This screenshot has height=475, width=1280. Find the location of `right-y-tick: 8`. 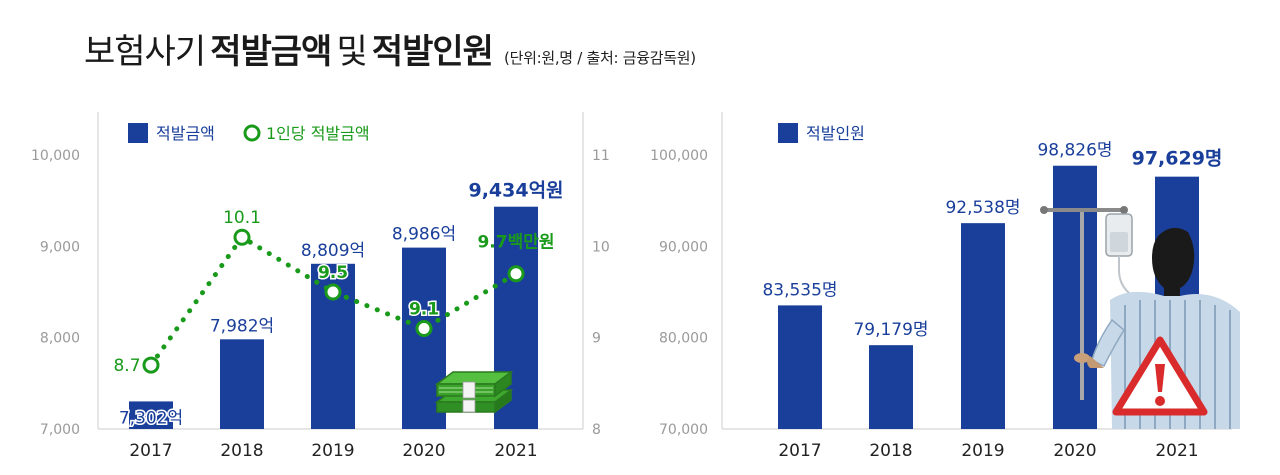

right-y-tick: 8 is located at coordinates (596, 430).